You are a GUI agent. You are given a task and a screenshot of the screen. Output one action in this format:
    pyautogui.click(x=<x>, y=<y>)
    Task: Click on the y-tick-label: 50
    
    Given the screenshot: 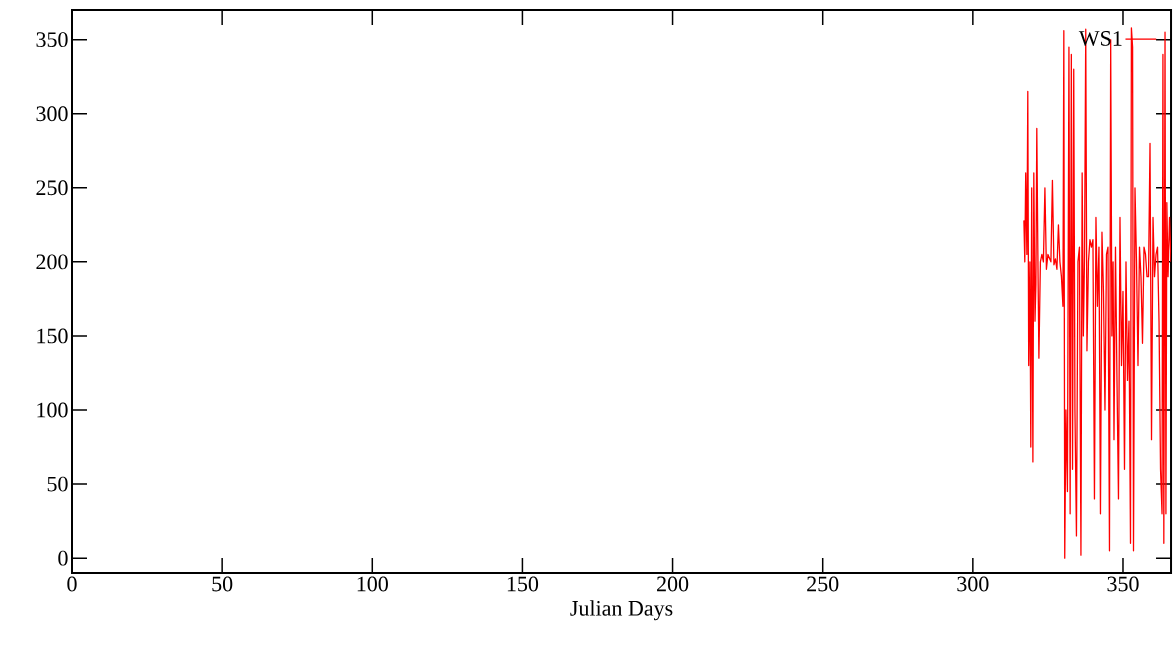 What is the action you would take?
    pyautogui.click(x=57, y=484)
    